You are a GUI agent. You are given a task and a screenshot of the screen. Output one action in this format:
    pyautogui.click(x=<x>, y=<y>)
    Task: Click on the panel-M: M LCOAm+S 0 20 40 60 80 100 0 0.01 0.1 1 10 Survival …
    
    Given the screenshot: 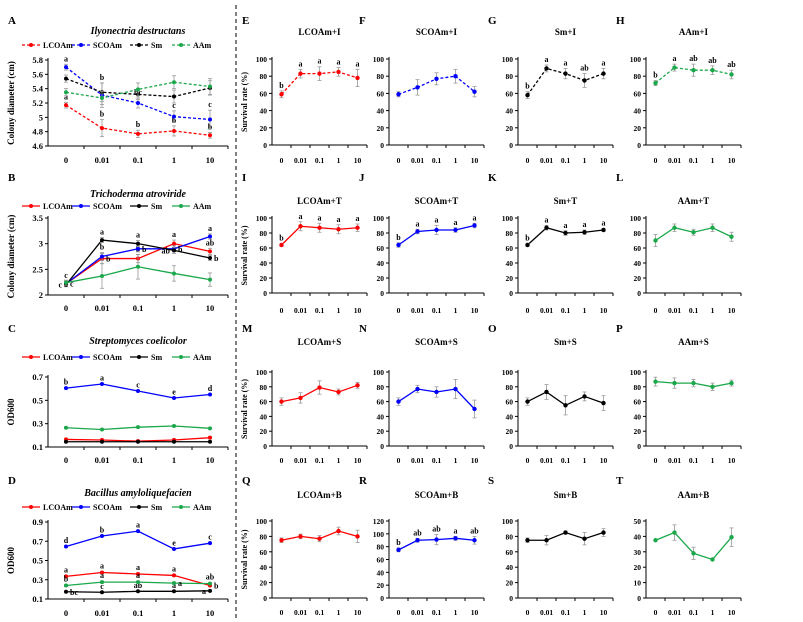 What is the action you would take?
    pyautogui.click(x=304, y=394)
    